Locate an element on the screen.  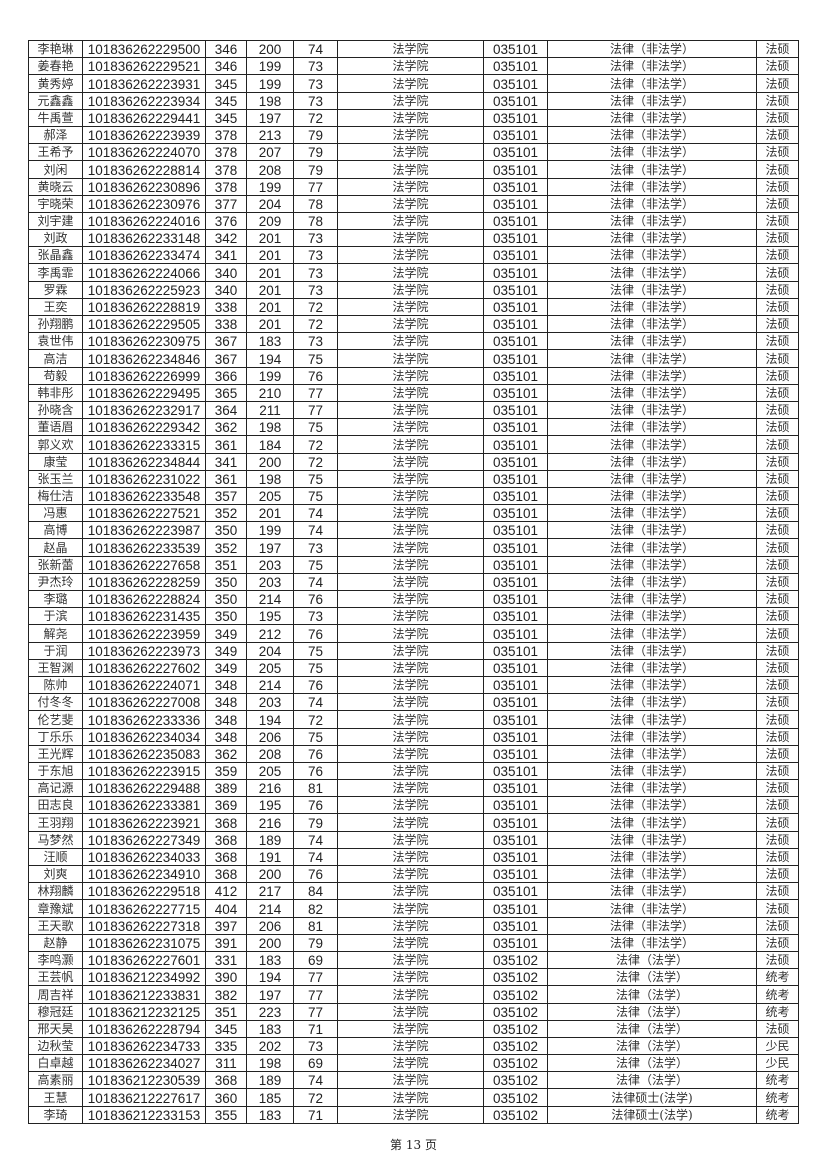
cell-score2: 205 is located at coordinates (270, 667).